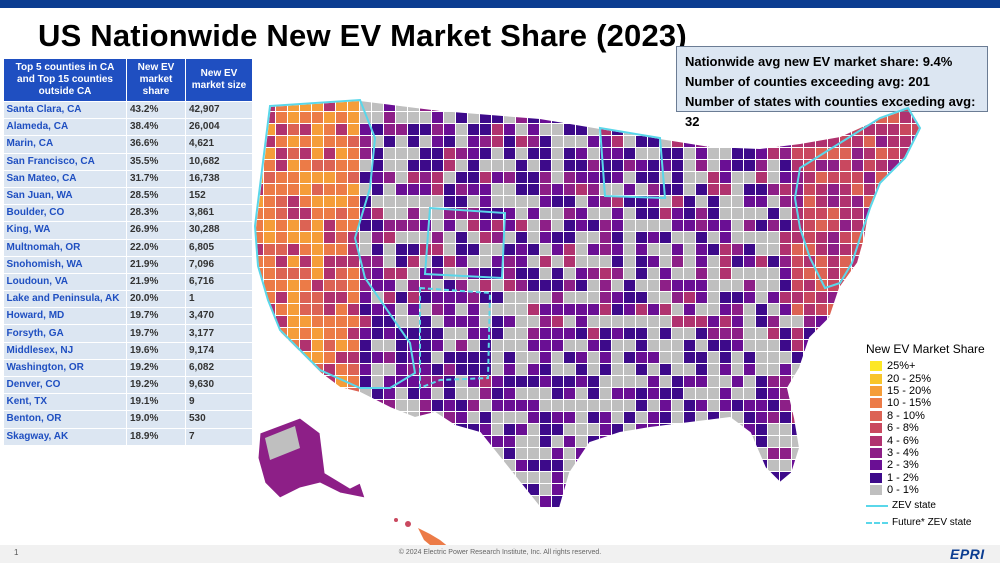 This screenshot has height=563, width=1000. I want to click on stat-counties-exceeding: Number of counties exceeding avg: 201, so click(807, 81).